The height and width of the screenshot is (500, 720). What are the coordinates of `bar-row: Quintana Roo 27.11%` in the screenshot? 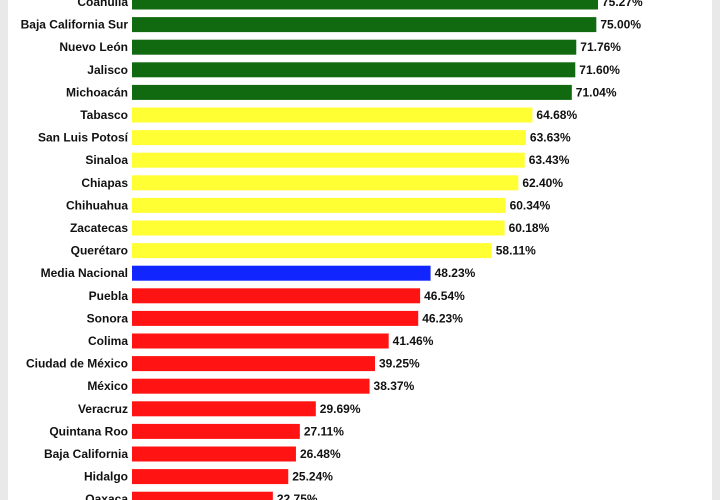 It's located at (196, 431).